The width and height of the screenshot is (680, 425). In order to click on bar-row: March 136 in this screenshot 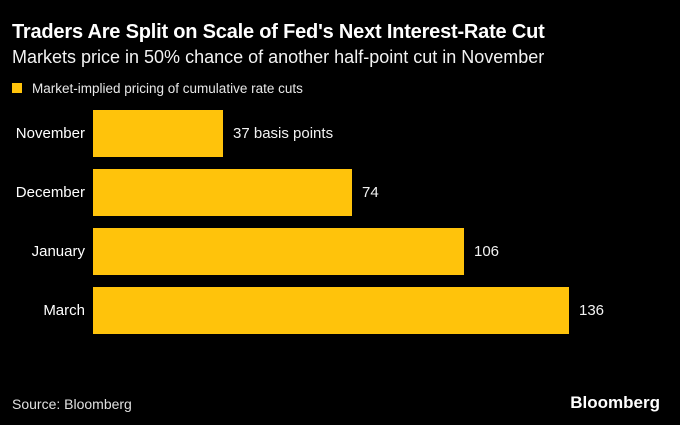, I will do `click(340, 310)`.